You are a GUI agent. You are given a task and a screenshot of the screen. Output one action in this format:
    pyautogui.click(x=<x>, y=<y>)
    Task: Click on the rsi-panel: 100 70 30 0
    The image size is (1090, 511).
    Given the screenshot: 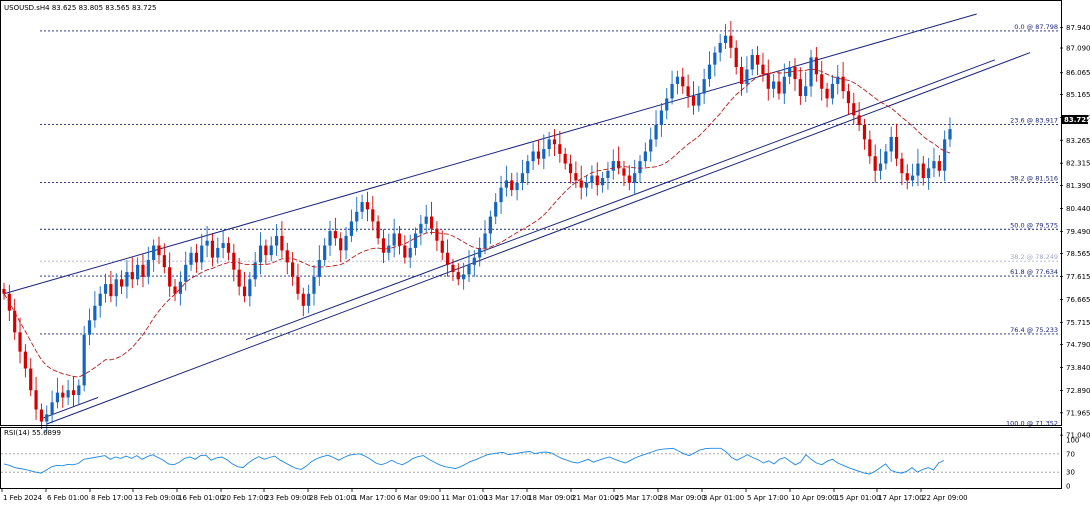 What is the action you would take?
    pyautogui.click(x=540, y=464)
    